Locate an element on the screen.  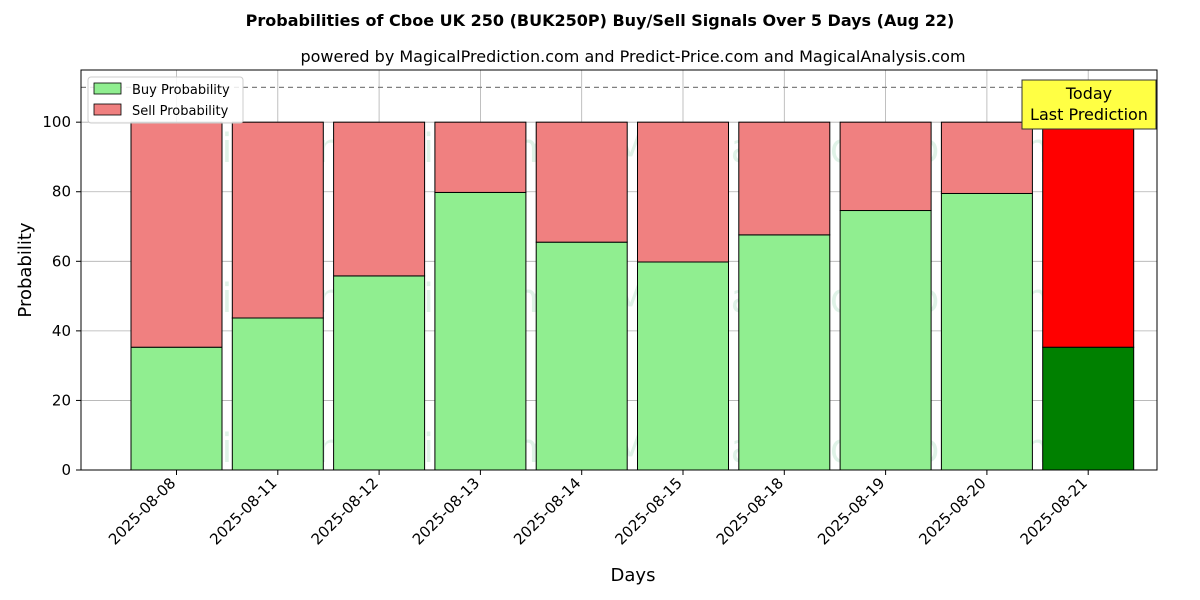
x-tick-label: 2025-08-13 is located at coordinates (446, 511).